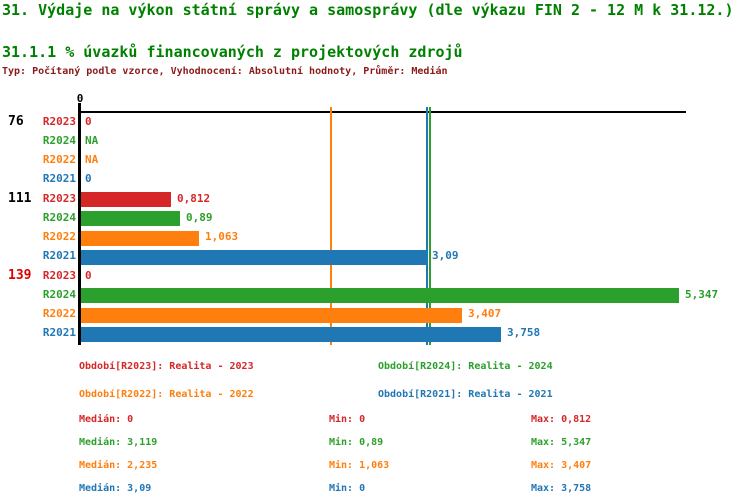 Image resolution: width=750 pixels, height=498 pixels. I want to click on x-axis-tick-label: 0, so click(80, 98).